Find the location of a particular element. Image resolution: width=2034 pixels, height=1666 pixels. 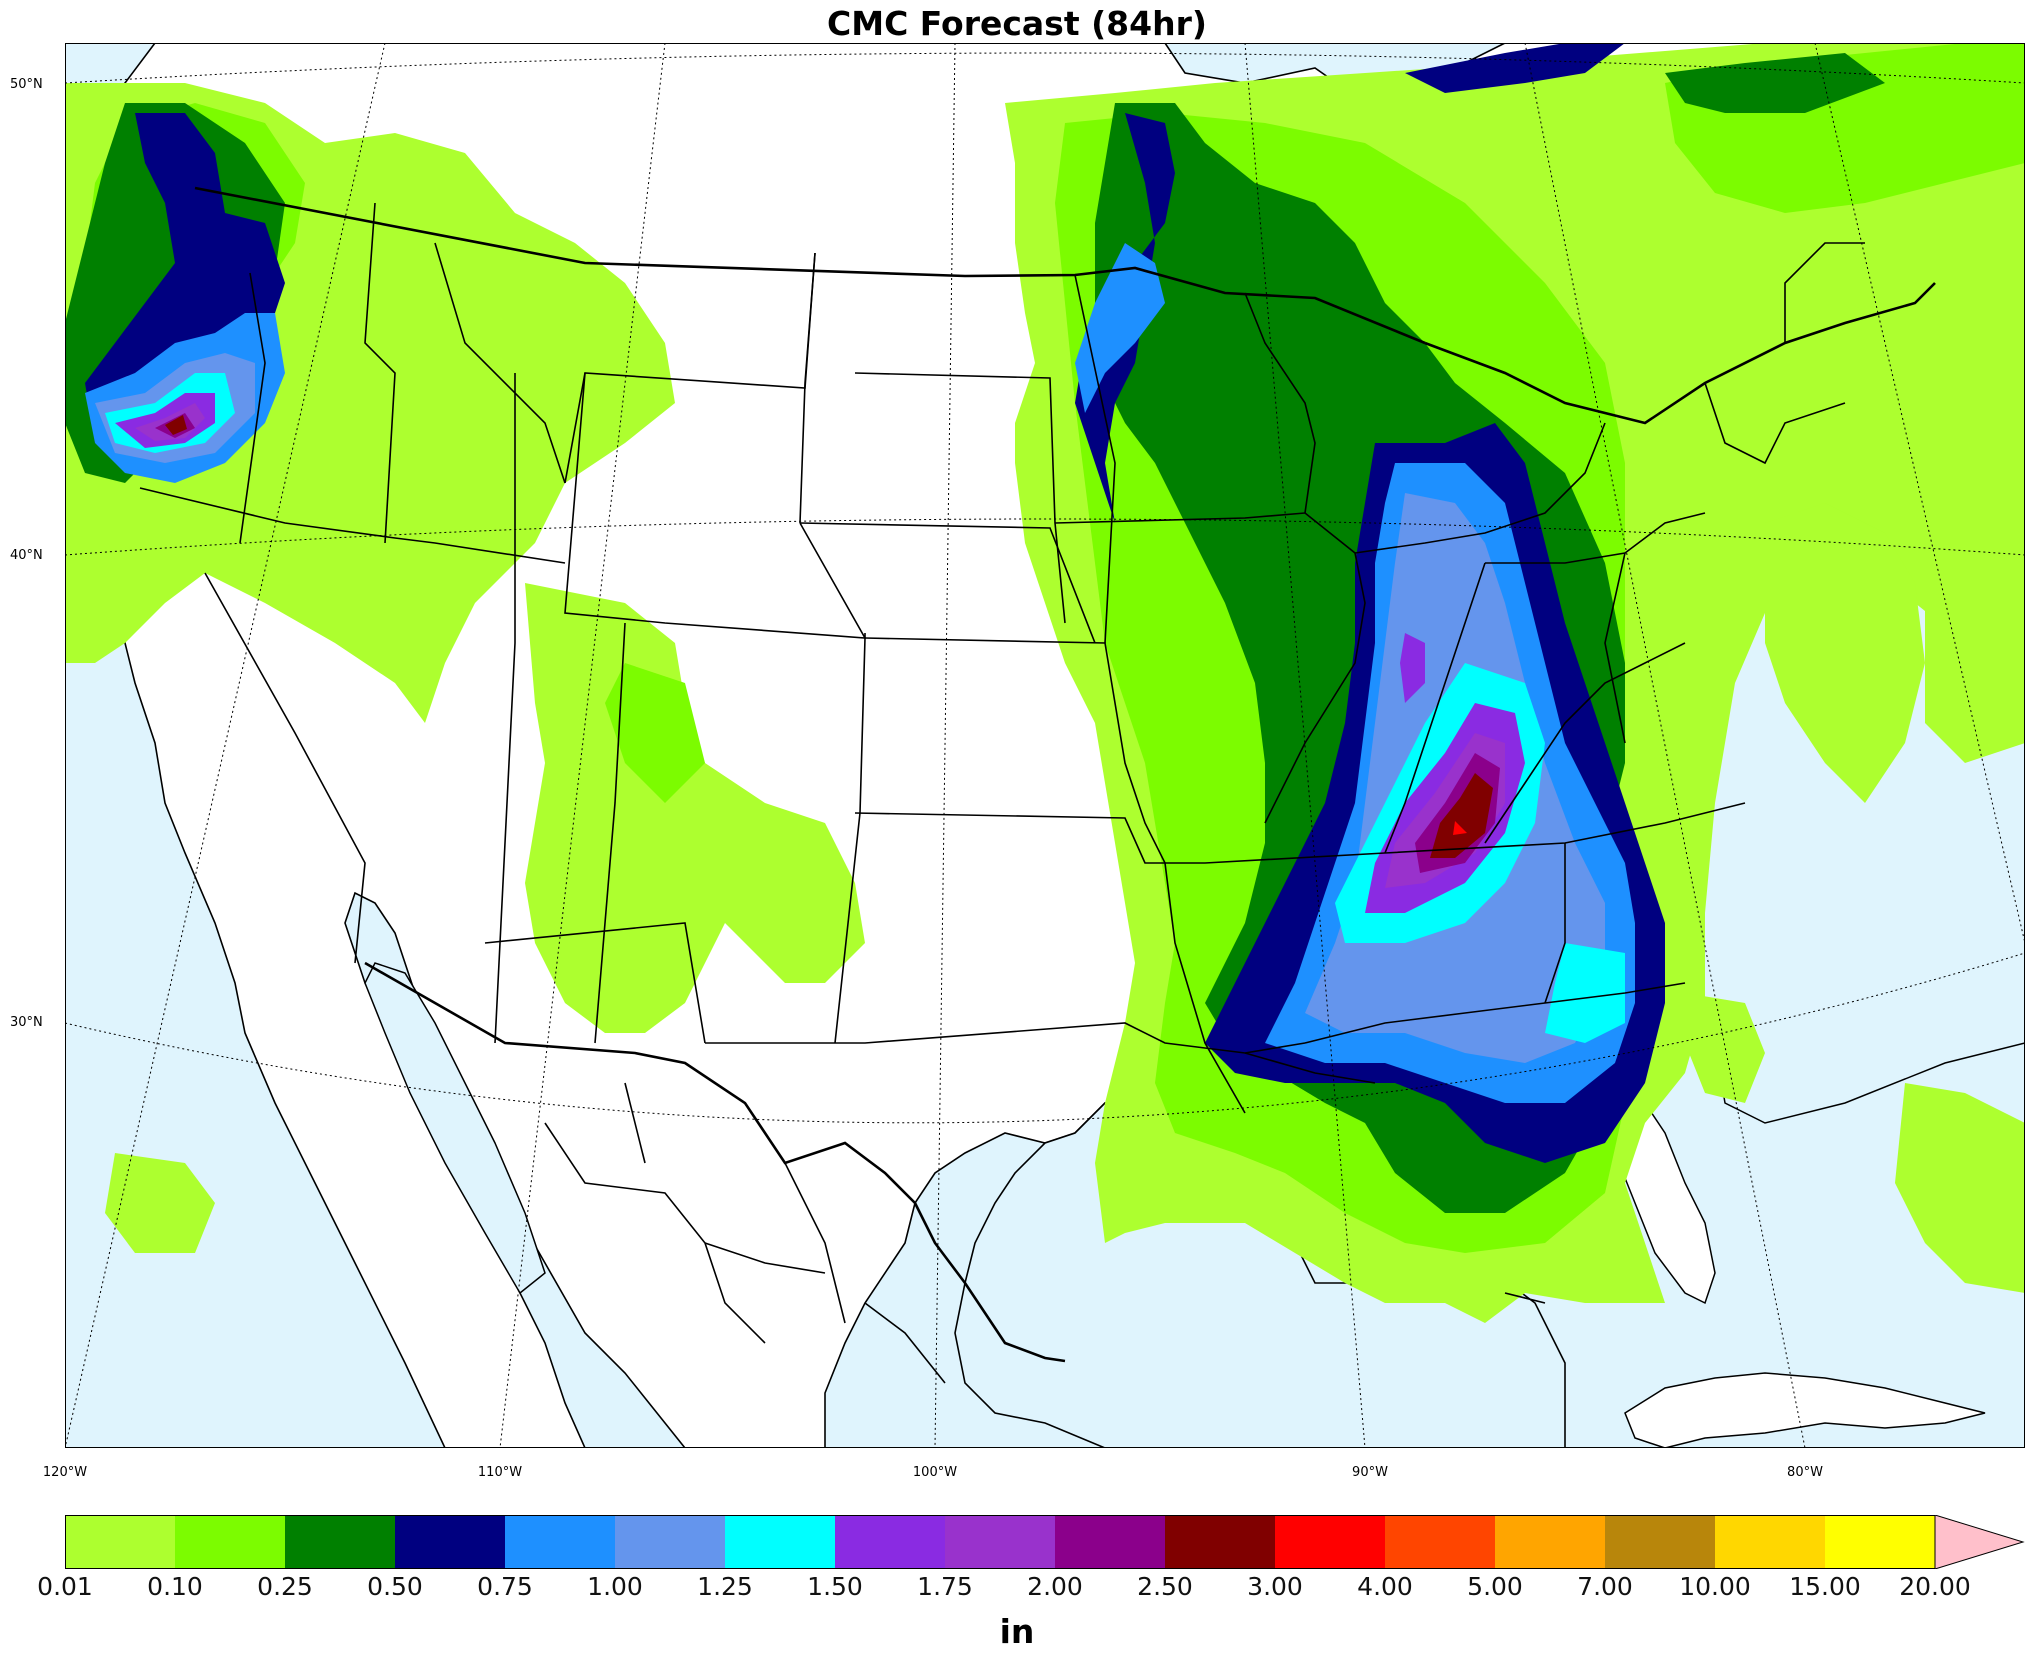

colorbar-tick-label: 0.25 is located at coordinates (285, 1586).